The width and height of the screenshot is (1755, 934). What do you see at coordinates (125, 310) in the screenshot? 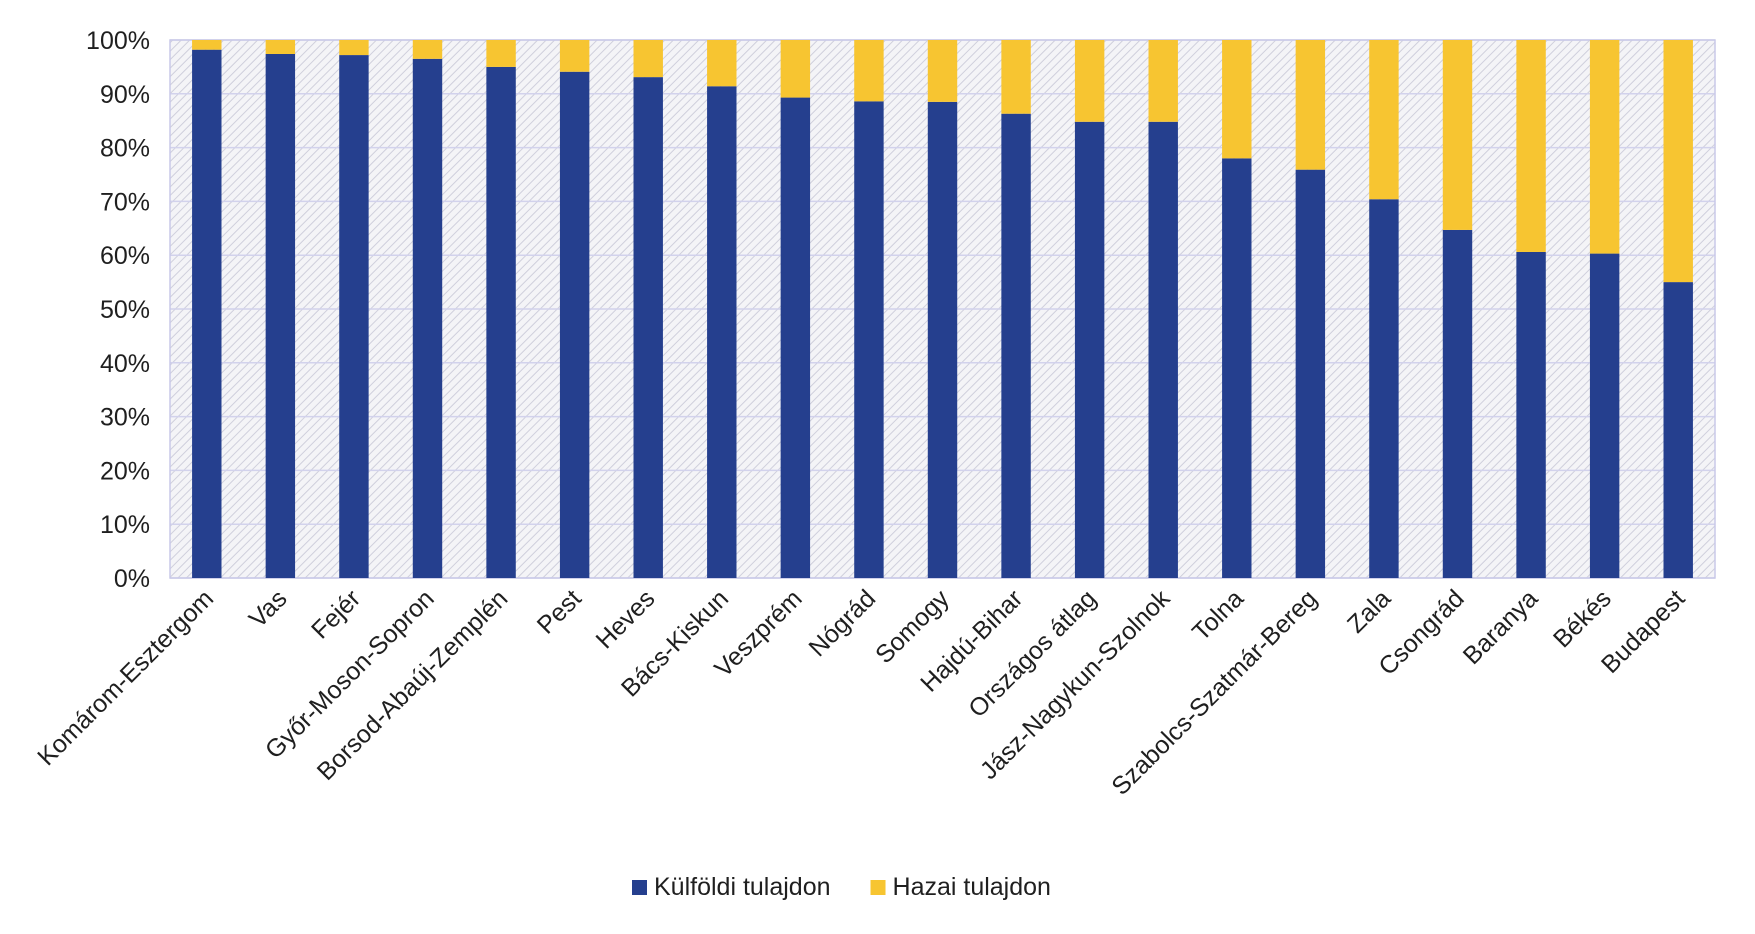
I see `y-tick-label: 50%` at bounding box center [125, 310].